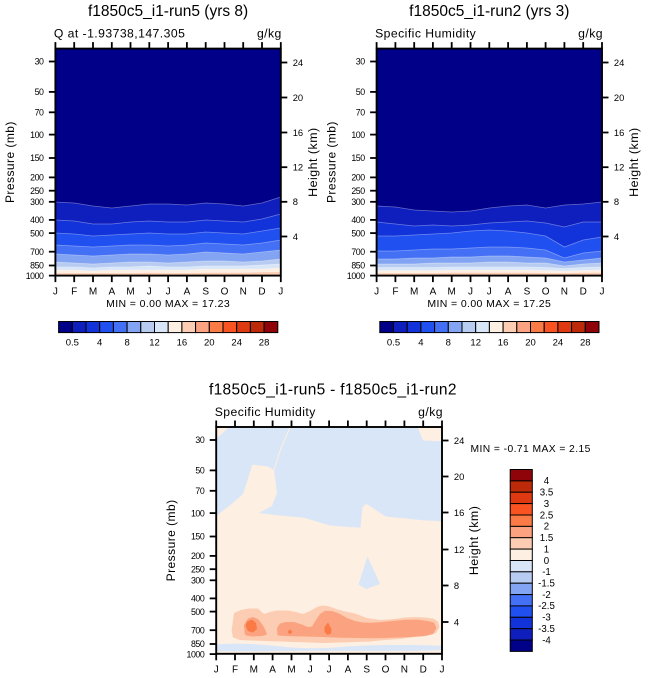 The height and width of the screenshot is (678, 648). Describe the element at coordinates (489, 11) in the screenshot. I see `svg-text: f1850c5_i1-run2 (yrs 3)` at that location.